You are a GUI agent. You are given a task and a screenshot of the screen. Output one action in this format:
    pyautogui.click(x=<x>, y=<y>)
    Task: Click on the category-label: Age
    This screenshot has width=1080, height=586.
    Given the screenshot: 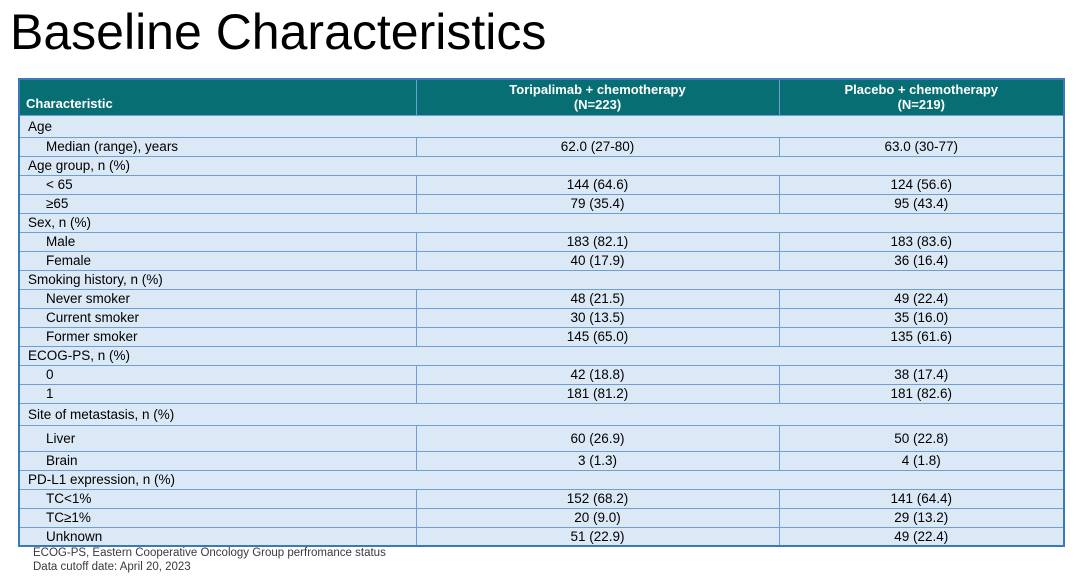 What is the action you would take?
    pyautogui.click(x=541, y=126)
    